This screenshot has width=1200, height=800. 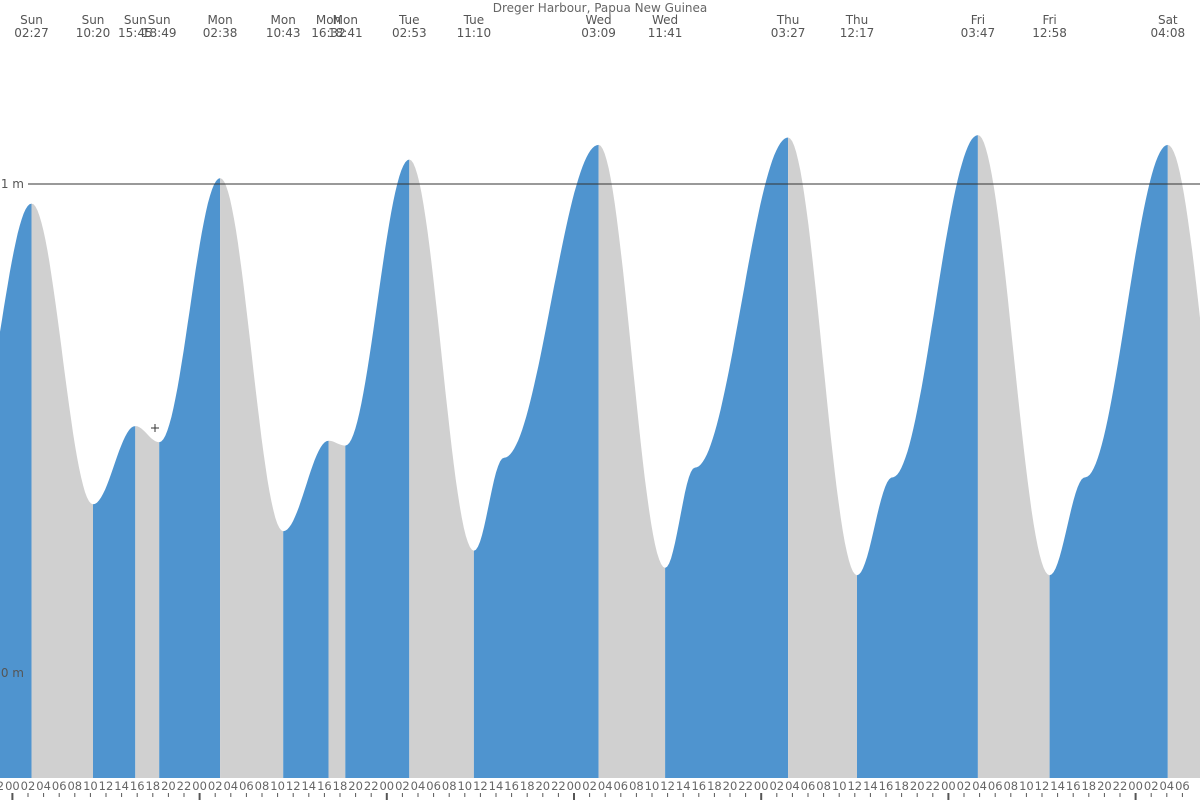 What do you see at coordinates (159, 33) in the screenshot?
I see `event-time-4: 18:49` at bounding box center [159, 33].